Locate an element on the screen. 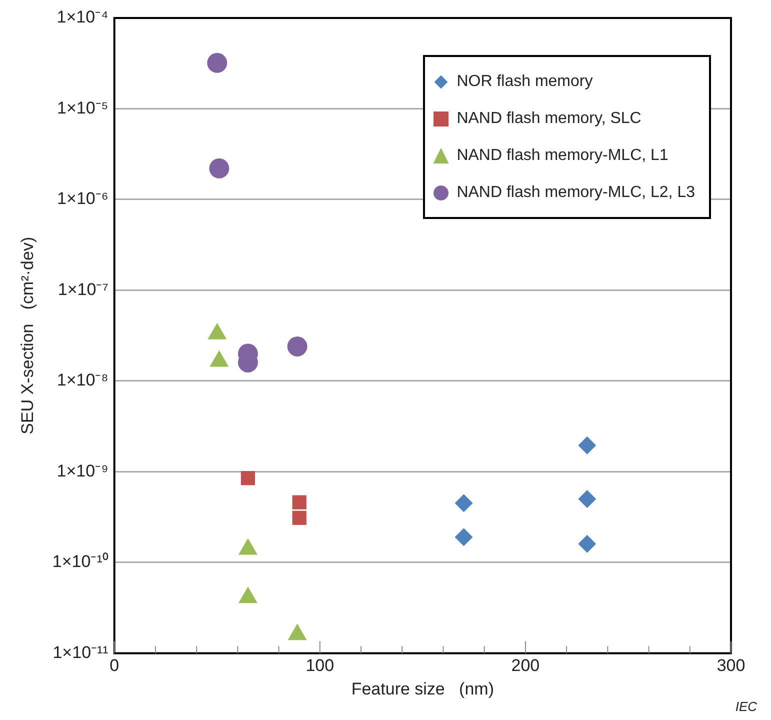 The height and width of the screenshot is (720, 771). y-tick-label: 1×10⁻⁹ is located at coordinates (82, 470).